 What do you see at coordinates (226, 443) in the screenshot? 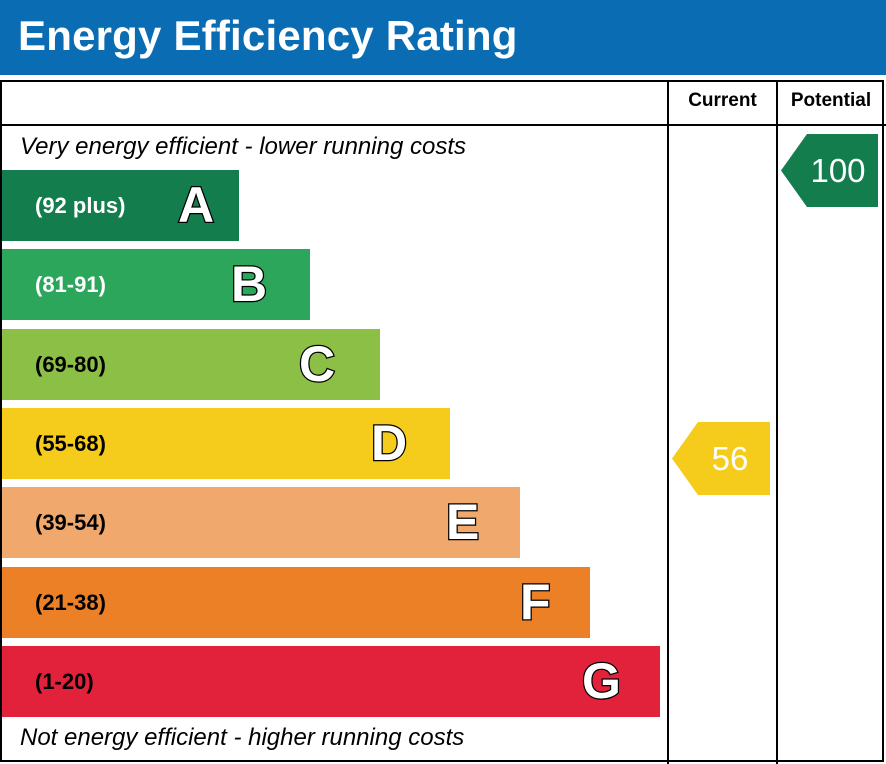
I see `band-d: (55-68) D` at bounding box center [226, 443].